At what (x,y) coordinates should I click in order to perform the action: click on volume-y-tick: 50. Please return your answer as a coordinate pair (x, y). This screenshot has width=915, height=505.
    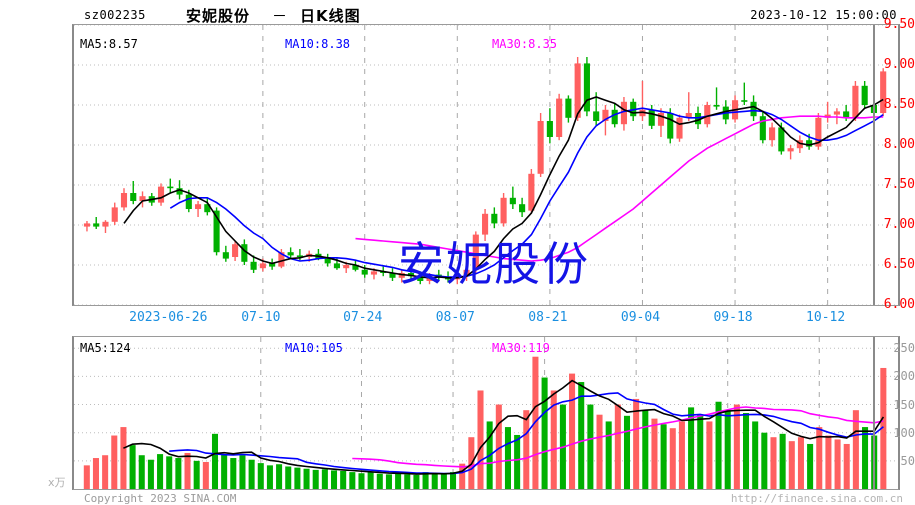
    Looking at the image, I should click on (907, 460).